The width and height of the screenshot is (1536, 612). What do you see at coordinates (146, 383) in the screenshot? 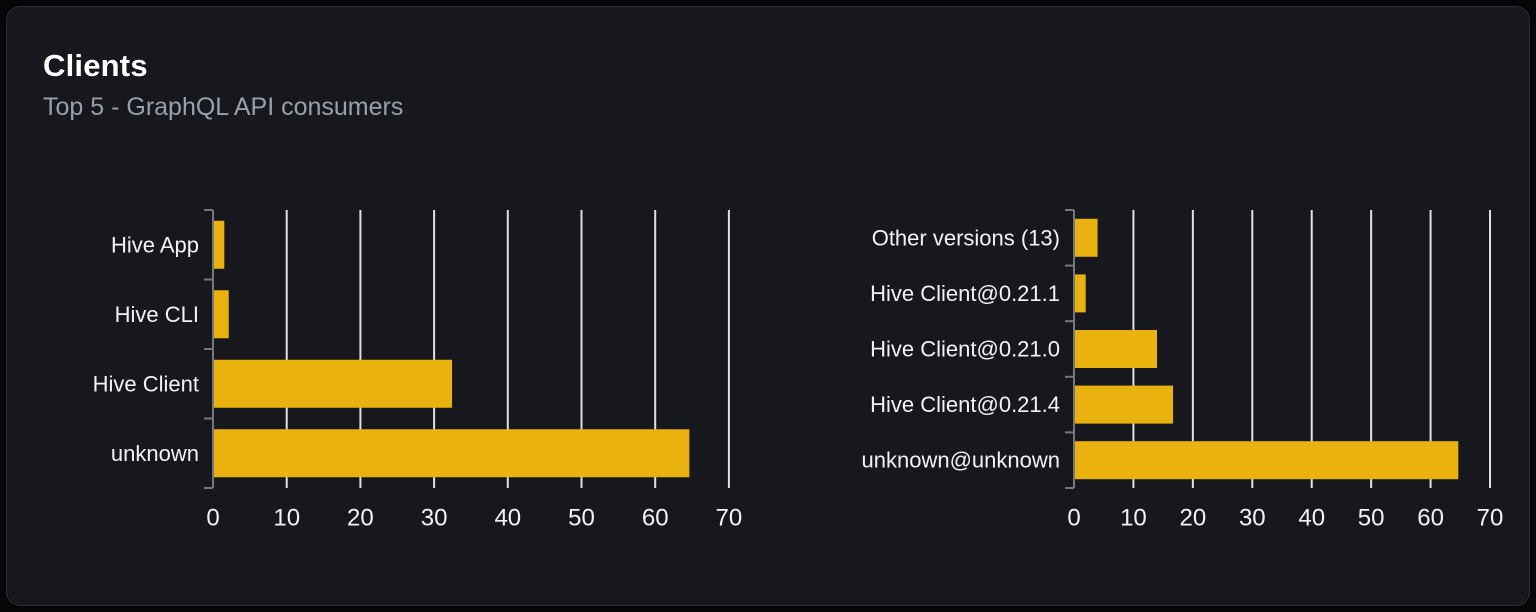
I see `category-label: Hive Client` at bounding box center [146, 383].